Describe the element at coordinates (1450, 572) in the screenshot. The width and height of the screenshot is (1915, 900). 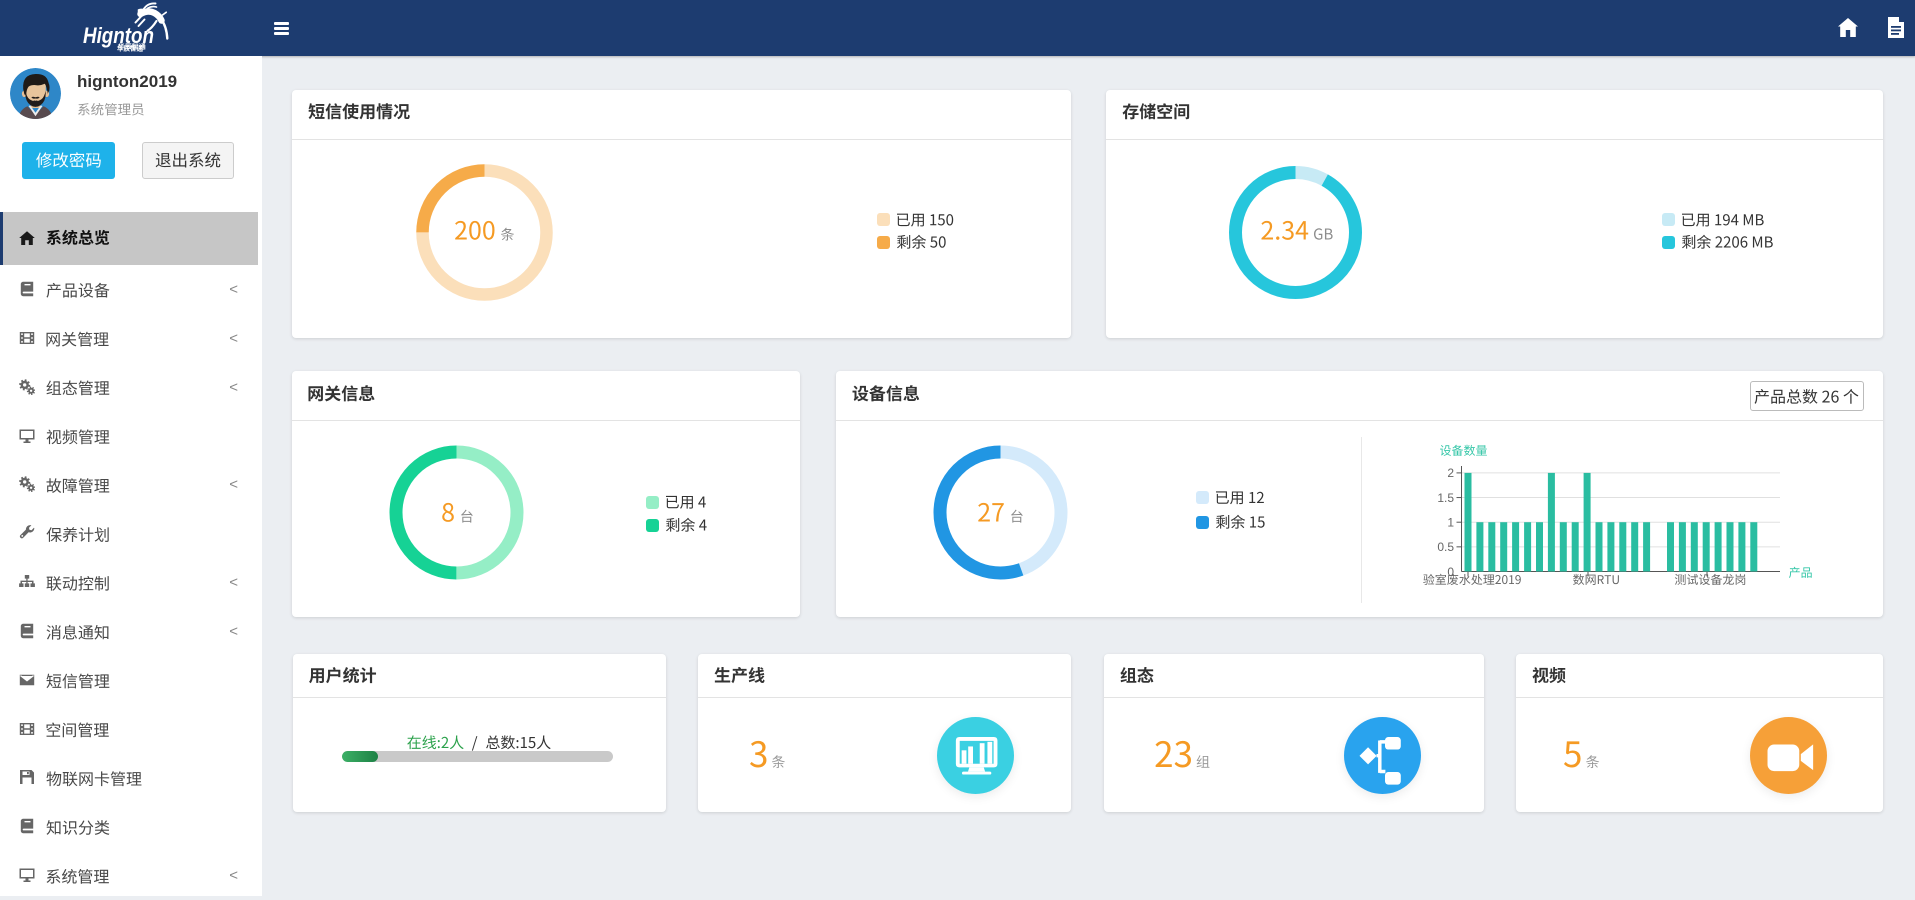
I see `svg-text: 0` at that location.